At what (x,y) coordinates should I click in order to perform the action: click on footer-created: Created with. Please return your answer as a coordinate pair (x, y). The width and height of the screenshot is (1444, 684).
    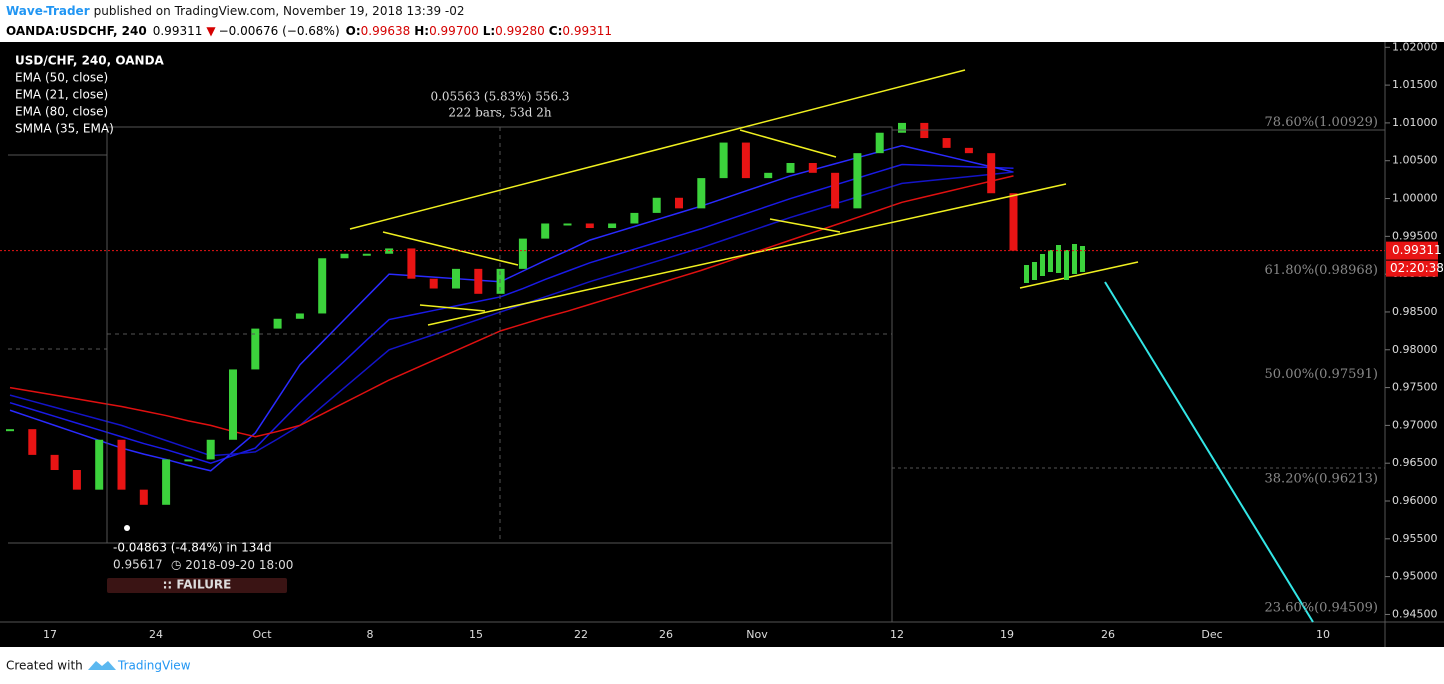
    Looking at the image, I should click on (44, 666).